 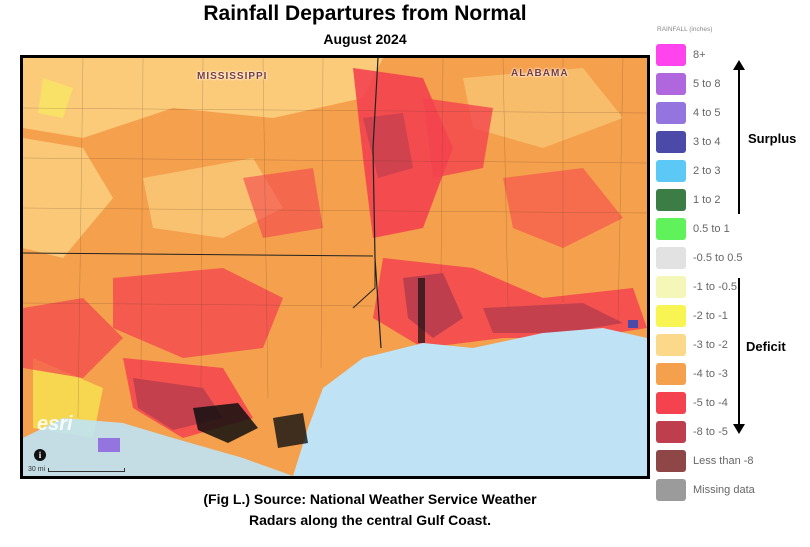 I want to click on legend-label: -3 to -2, so click(x=710, y=345).